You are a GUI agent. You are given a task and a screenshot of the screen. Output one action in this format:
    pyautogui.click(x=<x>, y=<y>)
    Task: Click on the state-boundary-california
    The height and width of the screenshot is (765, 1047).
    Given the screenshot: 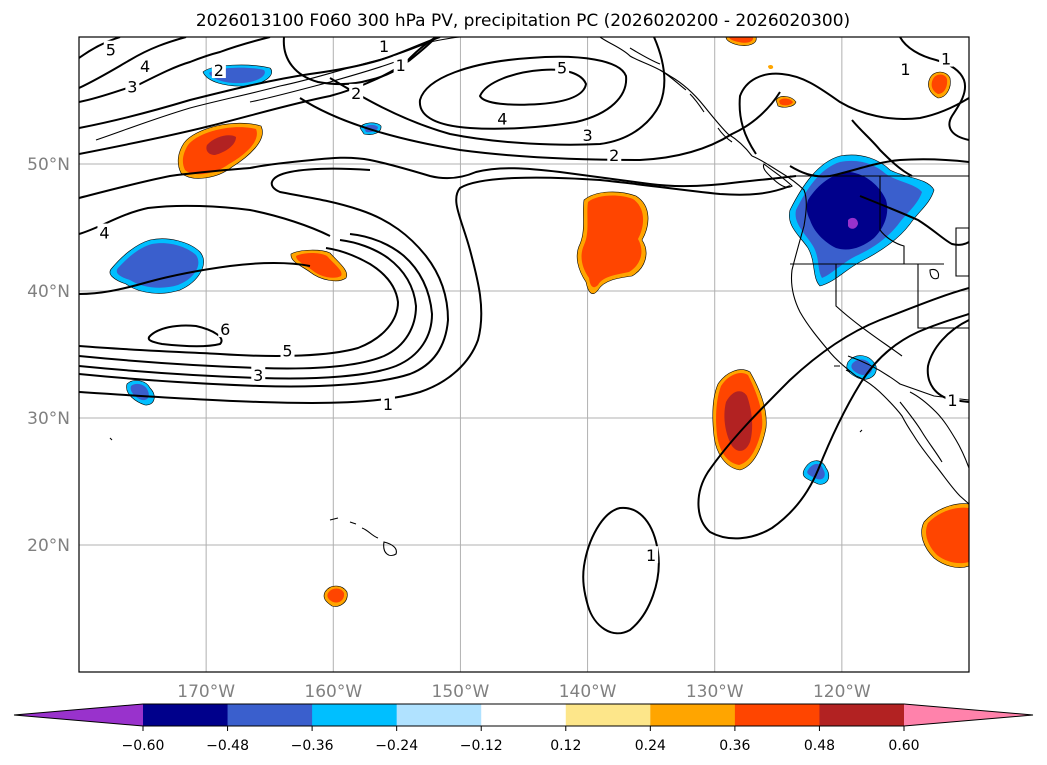 What is the action you would take?
    pyautogui.click(x=869, y=310)
    